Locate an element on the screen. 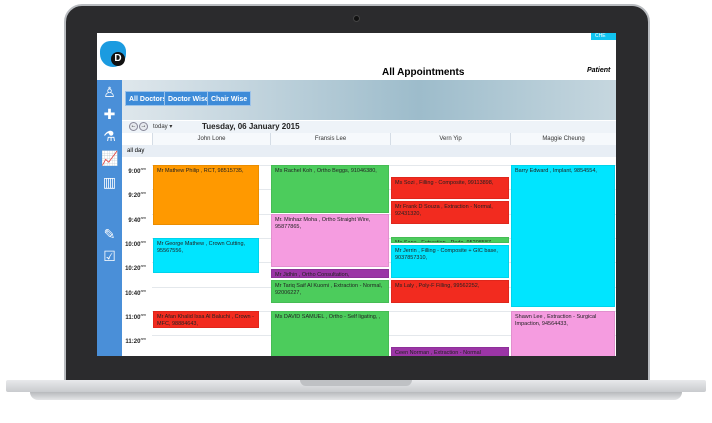 The height and width of the screenshot is (423, 712). laptop-base is located at coordinates (356, 386).